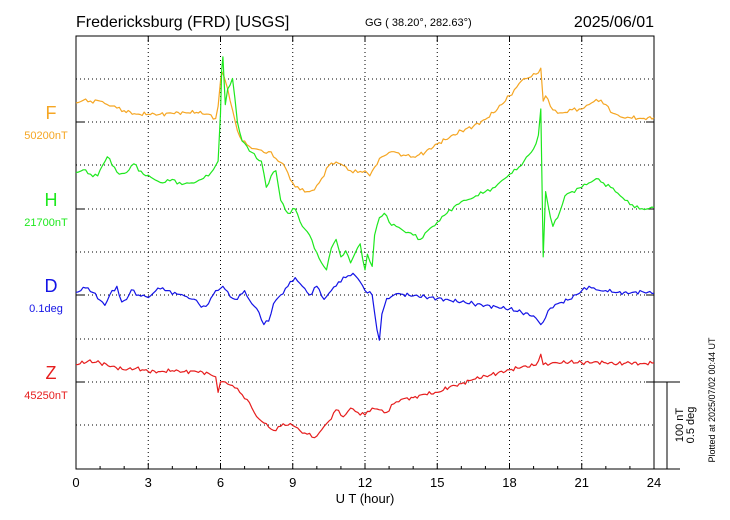 This screenshot has height=520, width=730. Describe the element at coordinates (691, 425) in the screenshot. I see `scale-bar-deg-label: 0.5 deg` at that location.